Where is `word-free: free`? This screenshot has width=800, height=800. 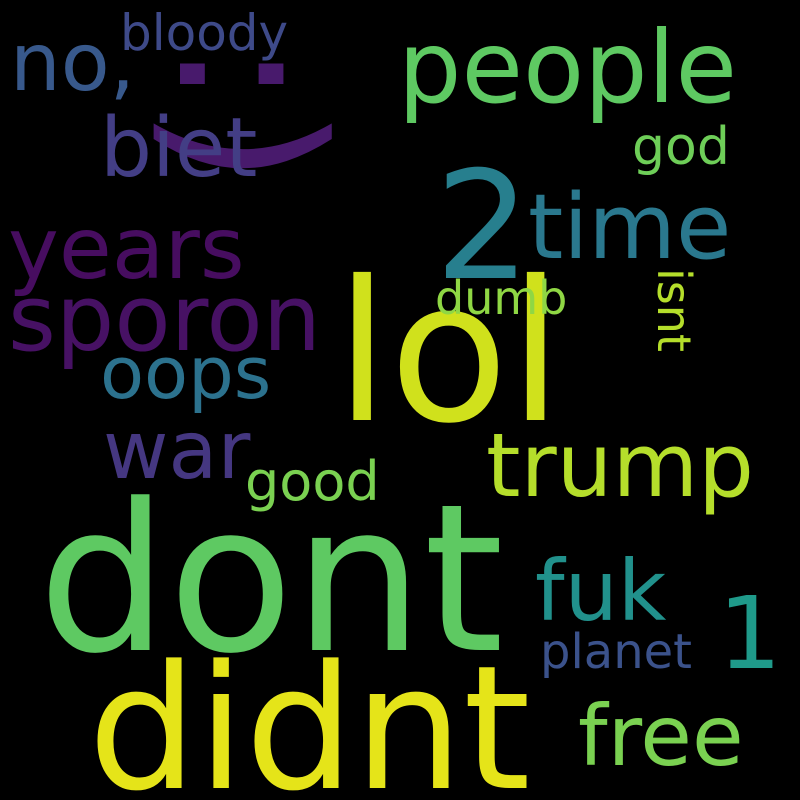
word-free: free is located at coordinates (661, 736).